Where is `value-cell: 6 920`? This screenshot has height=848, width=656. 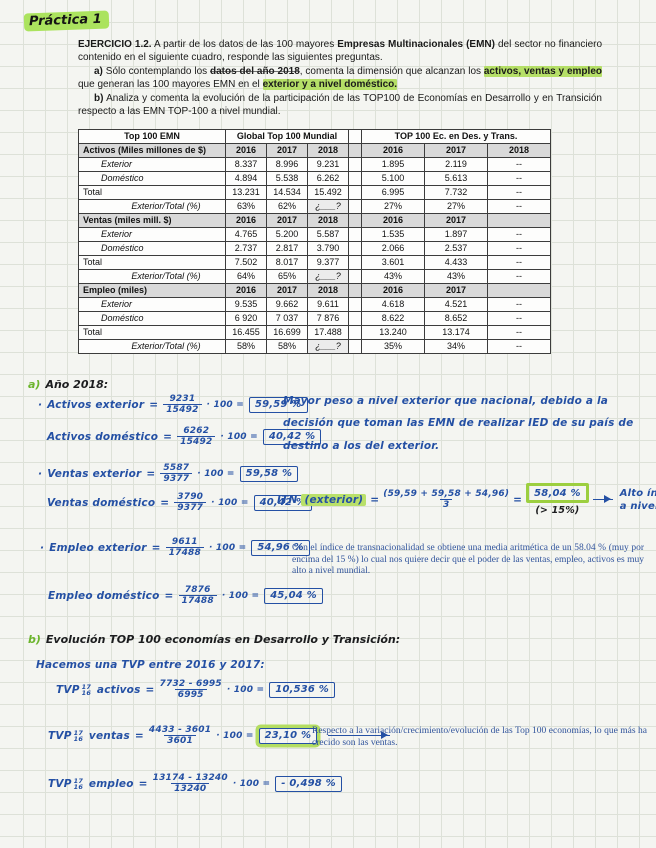
value-cell: 6 920 is located at coordinates (246, 318).